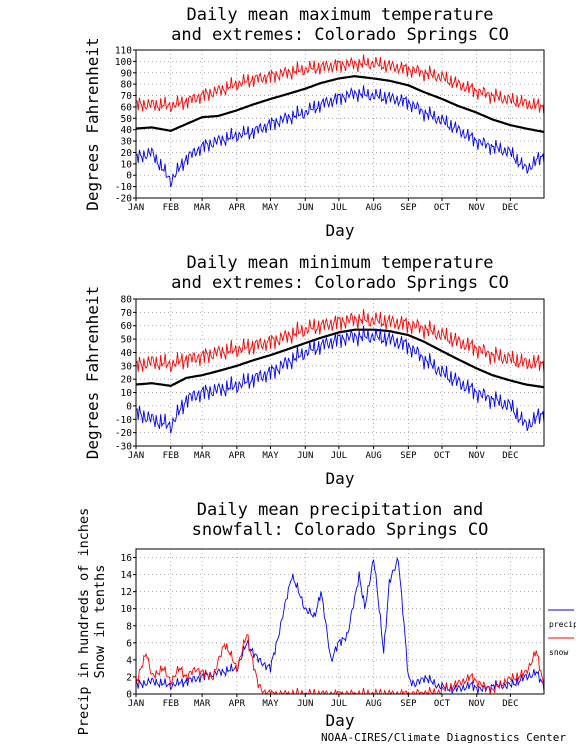  I want to click on snow-series-line, so click(340, 665).